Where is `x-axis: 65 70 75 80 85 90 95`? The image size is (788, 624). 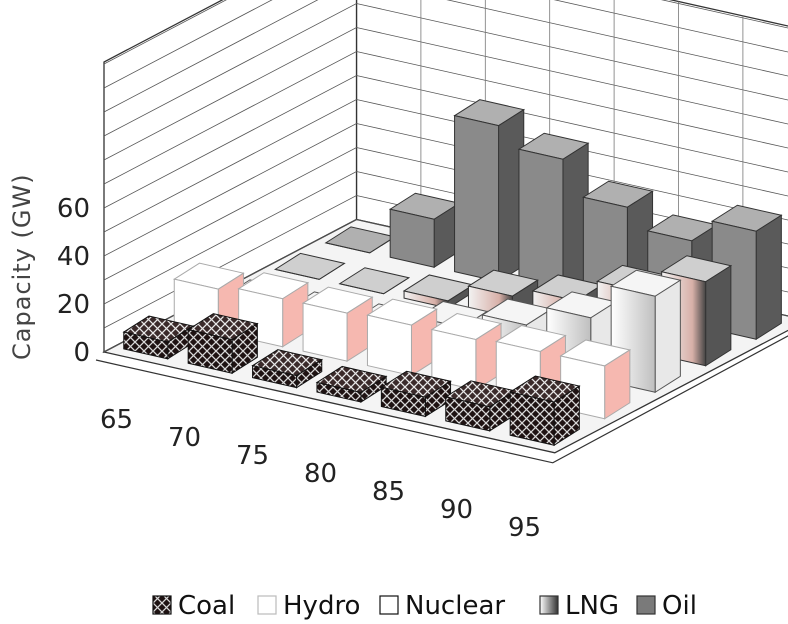 x-axis: 65 70 75 80 85 90 95 is located at coordinates (320, 474).